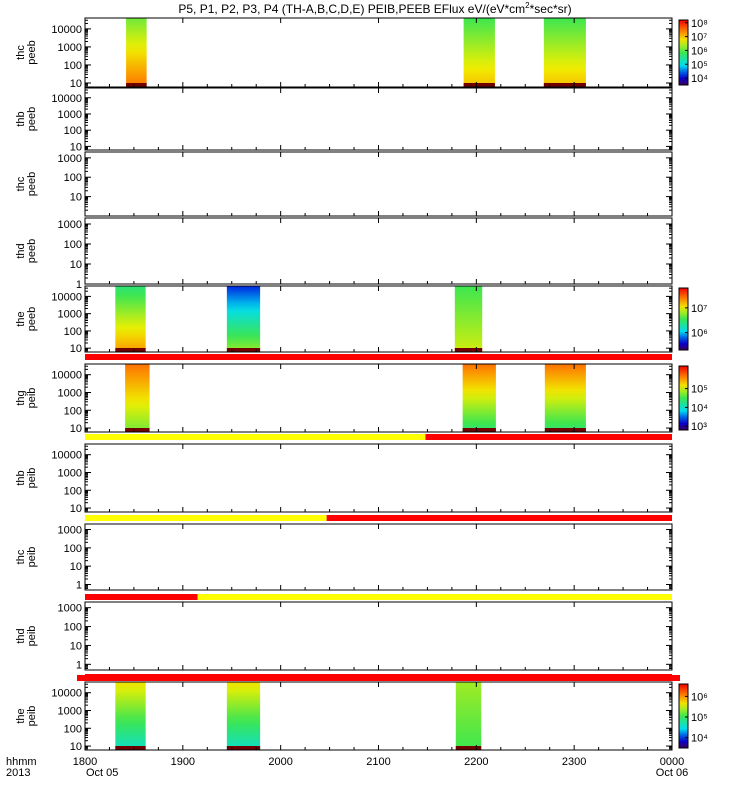  I want to click on time-tick-label: 0000, so click(672, 762).